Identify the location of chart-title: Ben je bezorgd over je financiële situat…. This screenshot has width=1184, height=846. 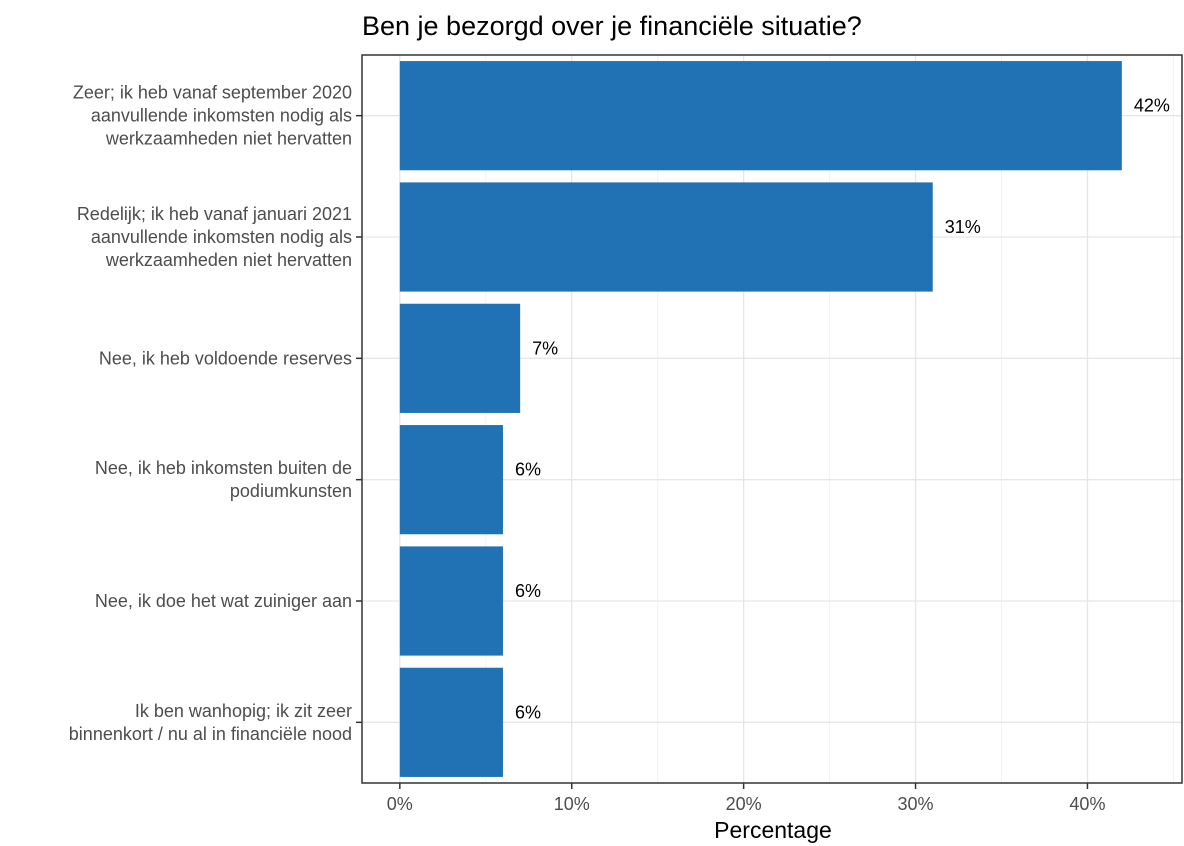
(612, 26).